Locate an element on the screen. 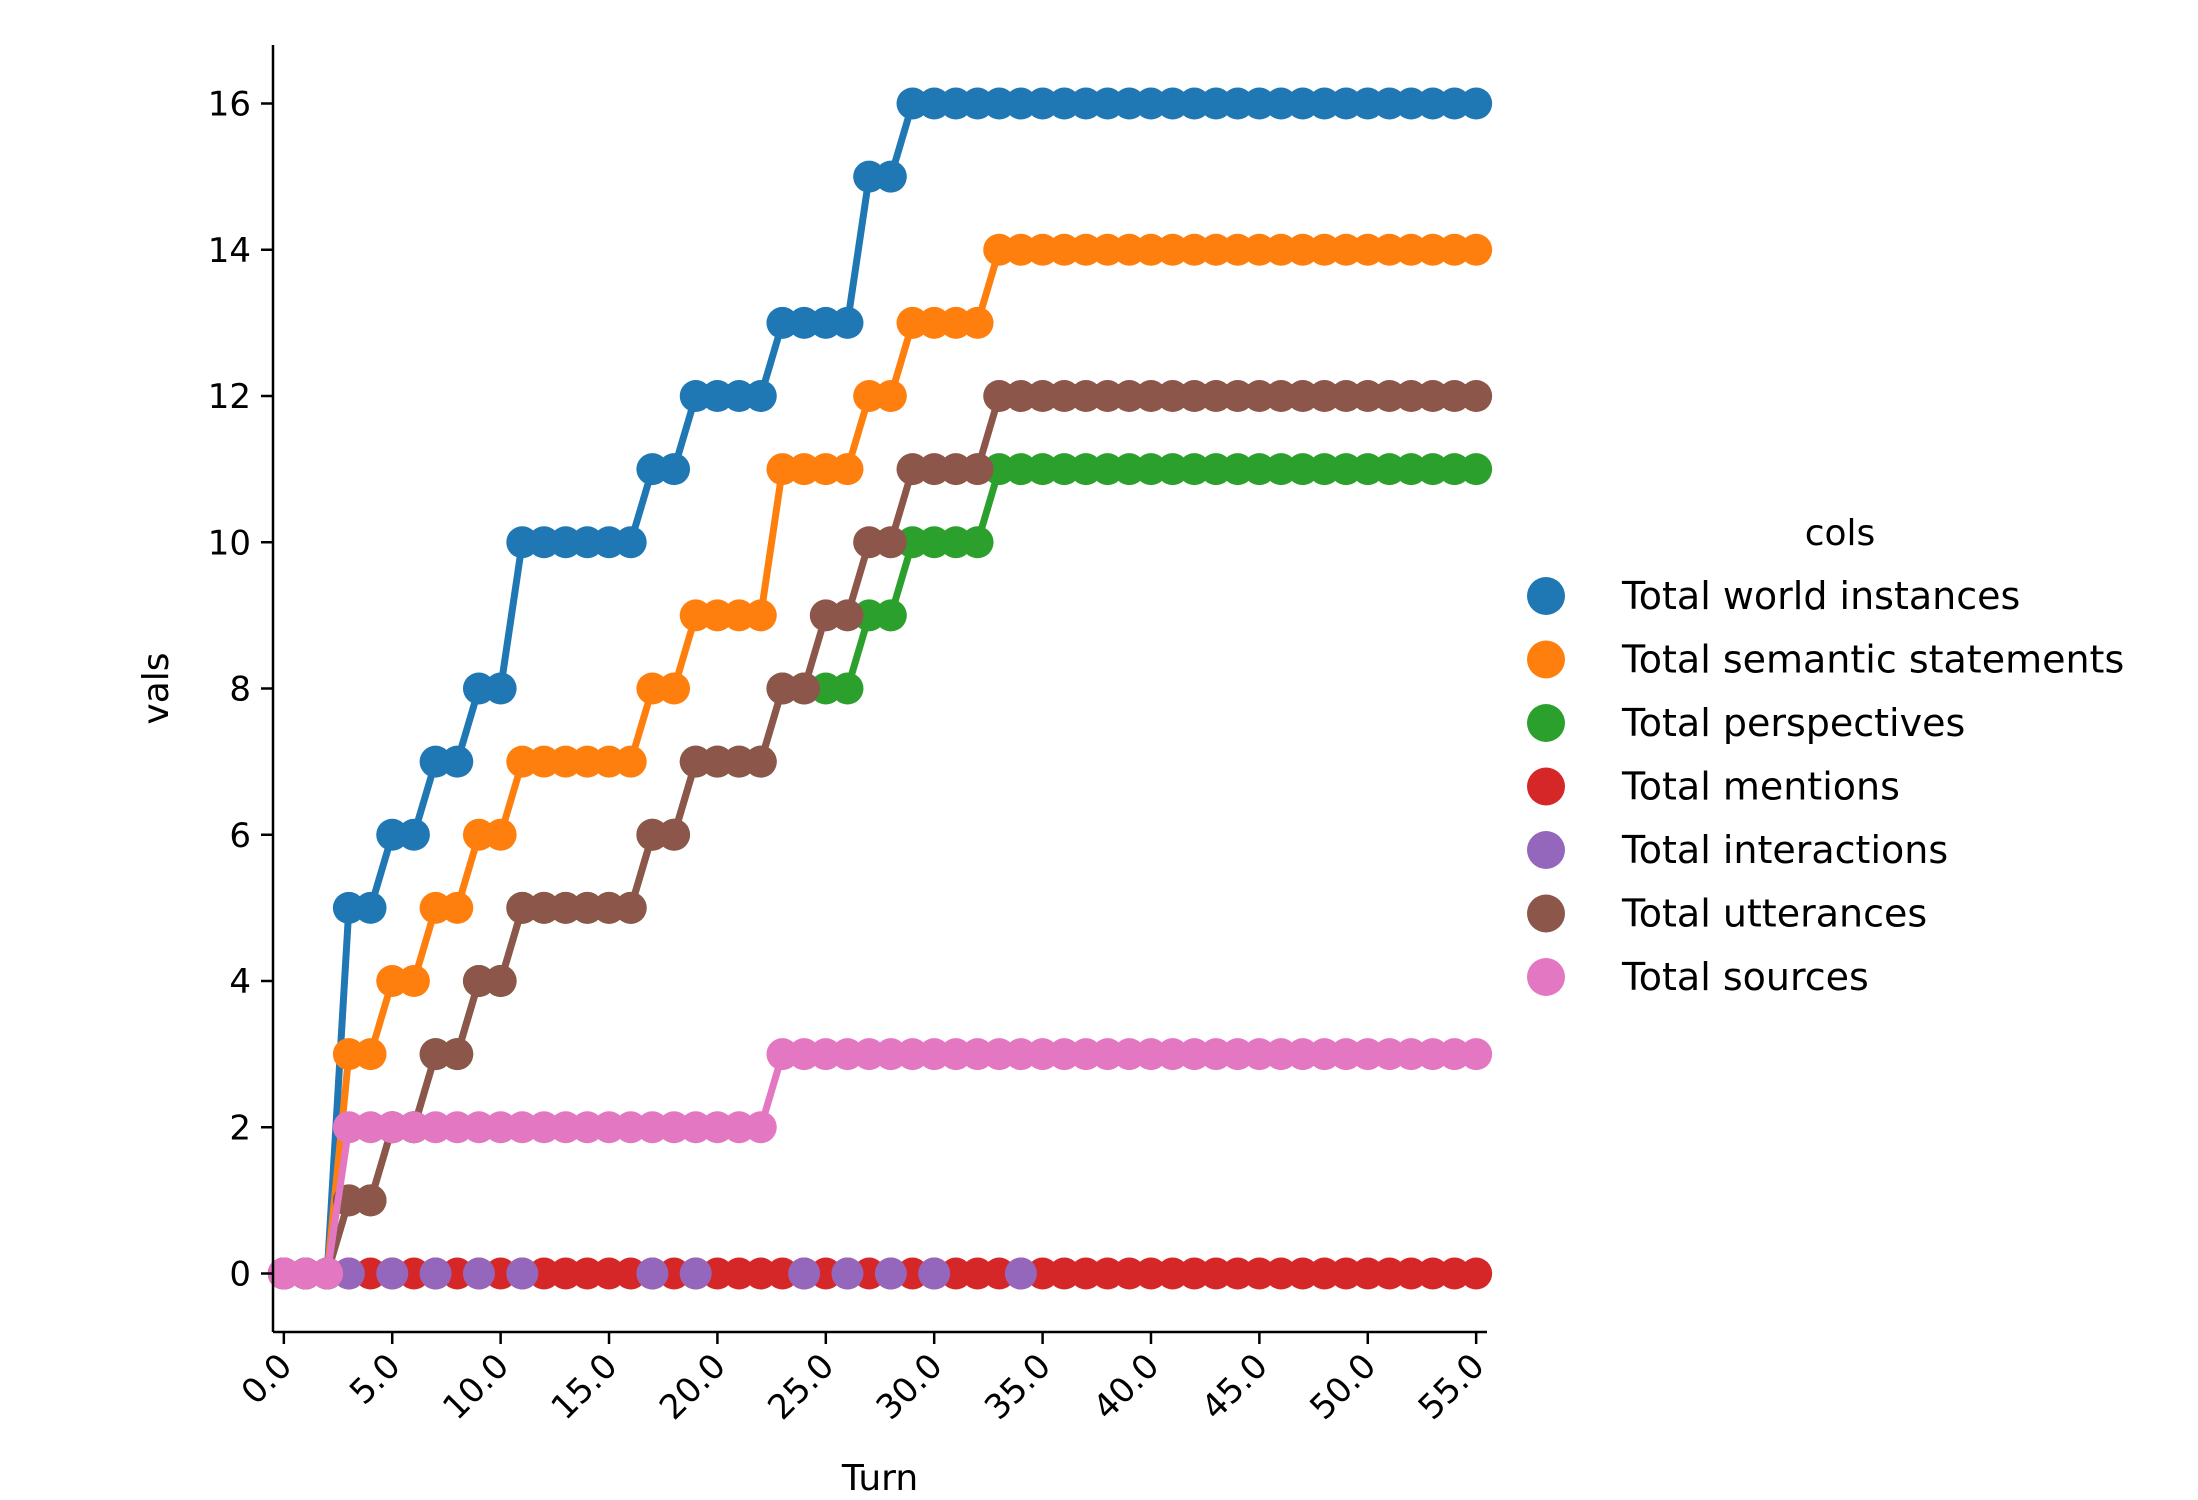  x-tick-label: 25.0 is located at coordinates (801, 1387).